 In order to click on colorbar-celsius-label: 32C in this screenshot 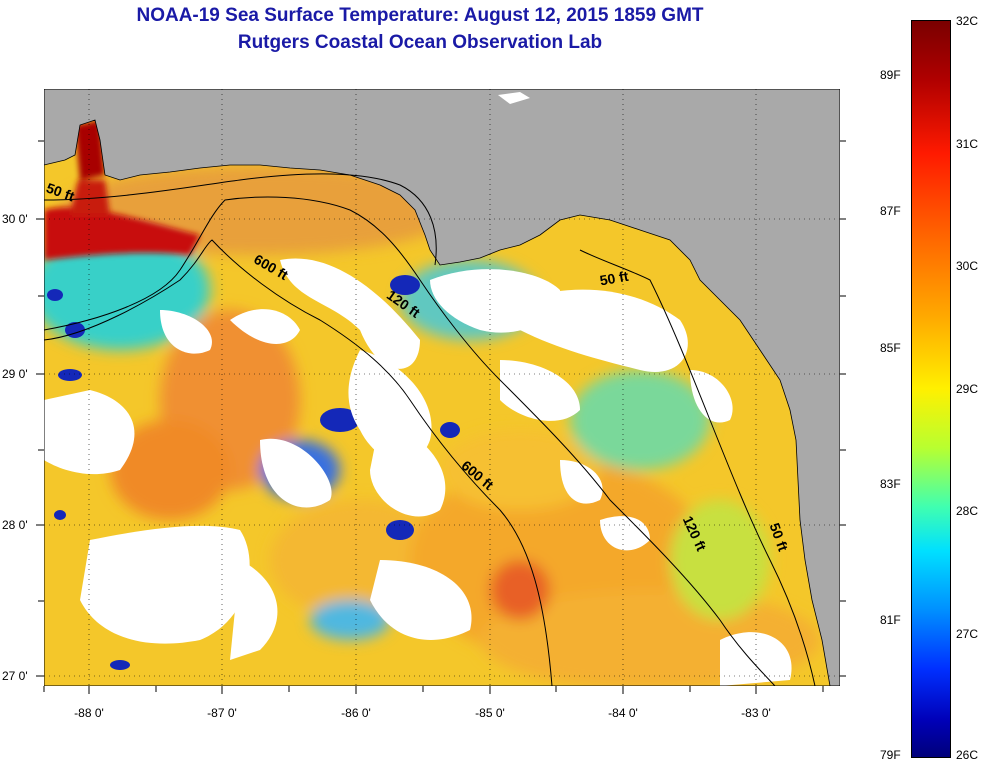, I will do `click(967, 21)`.